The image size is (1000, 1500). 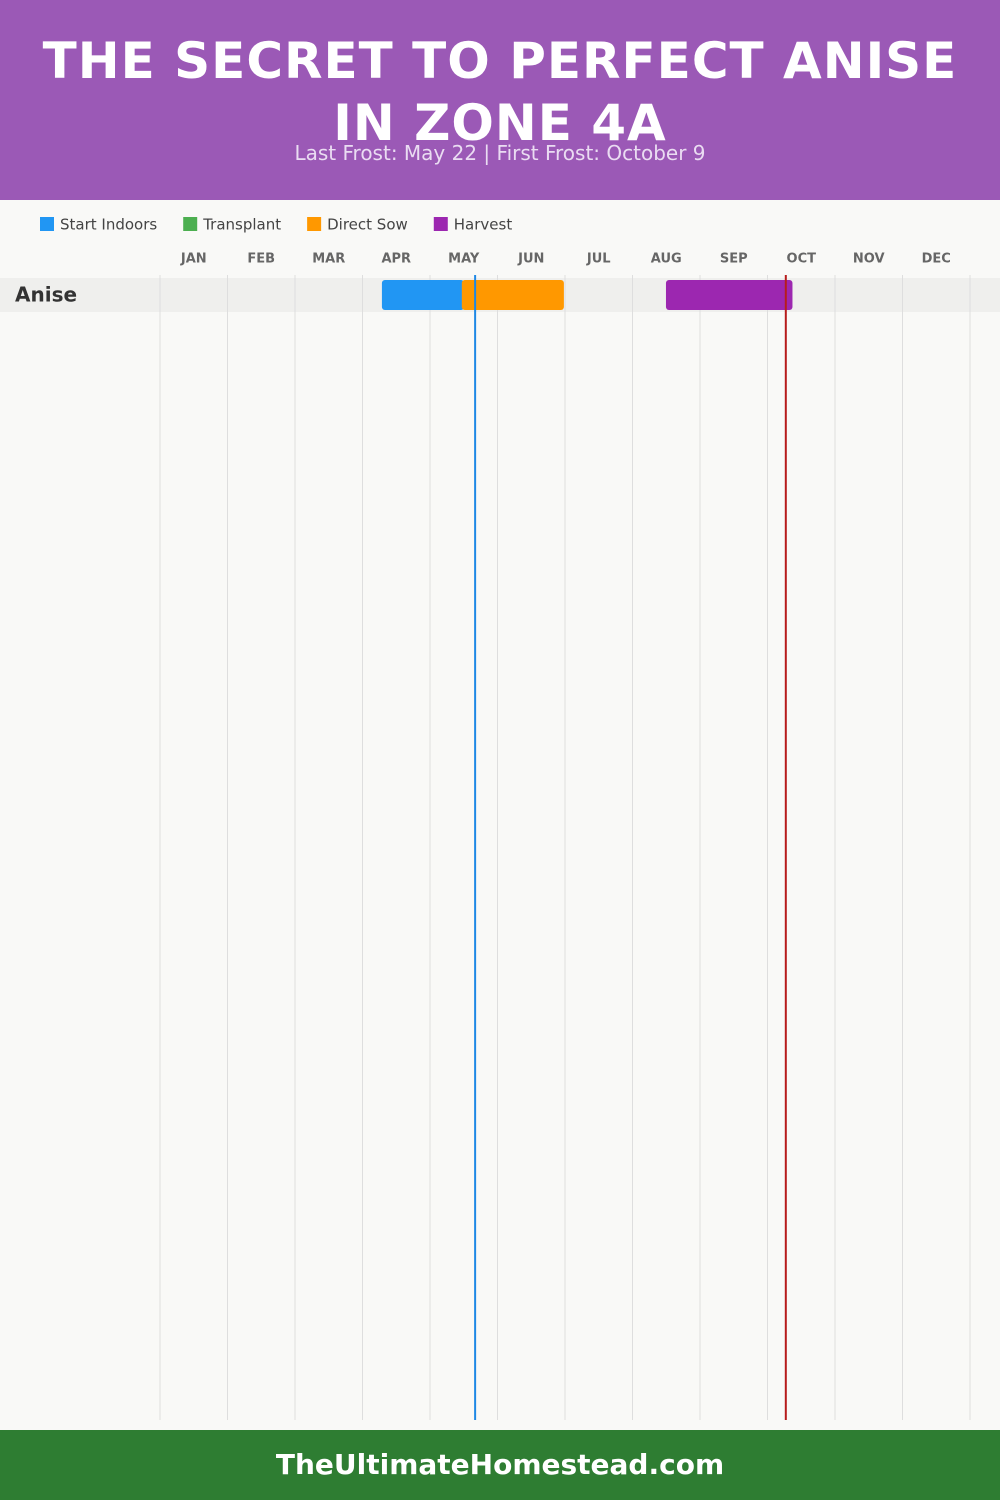 What do you see at coordinates (936, 259) in the screenshot?
I see `month-label: DEC` at bounding box center [936, 259].